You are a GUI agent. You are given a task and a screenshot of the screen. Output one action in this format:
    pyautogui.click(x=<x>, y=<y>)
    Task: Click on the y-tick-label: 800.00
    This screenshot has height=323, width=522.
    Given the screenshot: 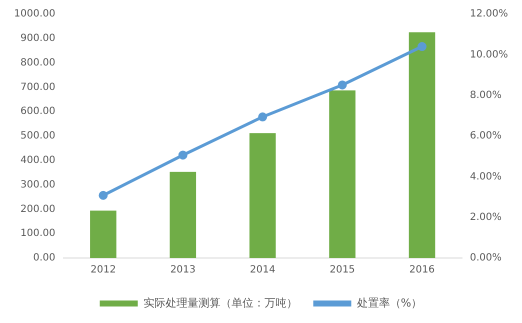 What is the action you would take?
    pyautogui.click(x=38, y=62)
    